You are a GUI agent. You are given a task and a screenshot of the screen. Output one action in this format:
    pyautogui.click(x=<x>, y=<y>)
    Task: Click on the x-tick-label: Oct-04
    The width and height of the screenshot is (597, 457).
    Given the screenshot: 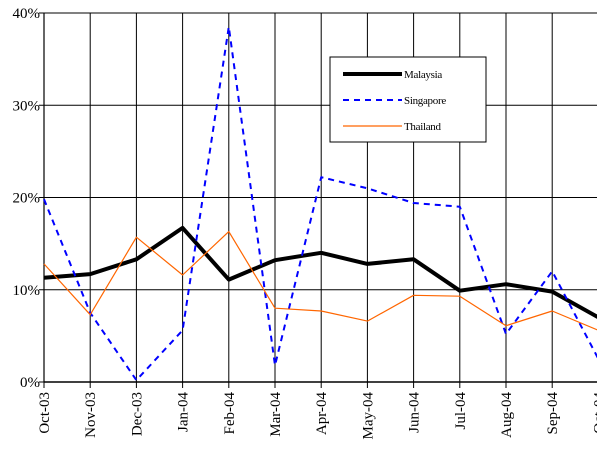 What is the action you would take?
    pyautogui.click(x=594, y=413)
    